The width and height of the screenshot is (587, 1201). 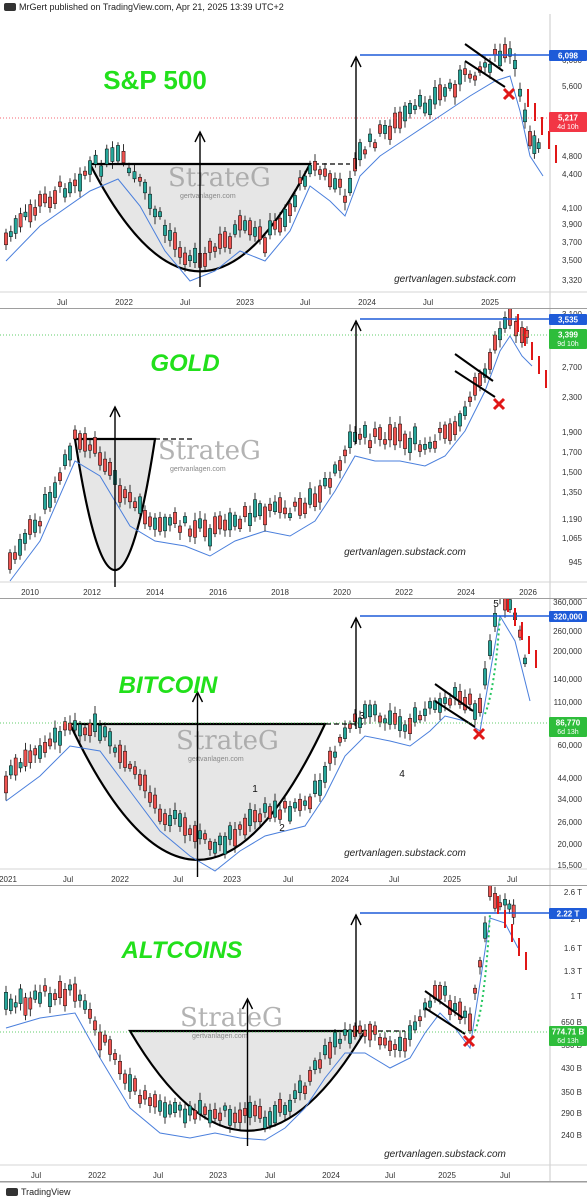 What do you see at coordinates (293, 1191) in the screenshot?
I see `footer: TradingView` at bounding box center [293, 1191].